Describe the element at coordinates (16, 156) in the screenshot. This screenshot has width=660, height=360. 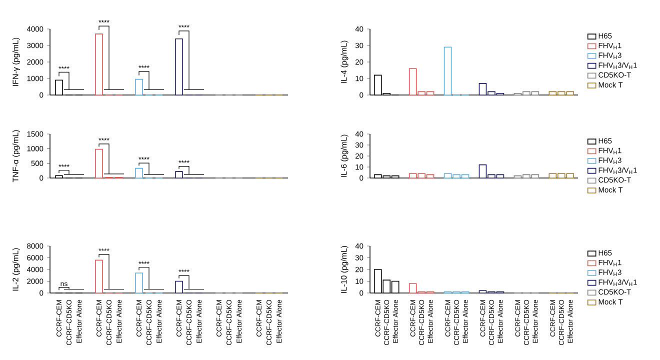
I see `y-axis-title: TNF-α (pg/mL)` at that location.